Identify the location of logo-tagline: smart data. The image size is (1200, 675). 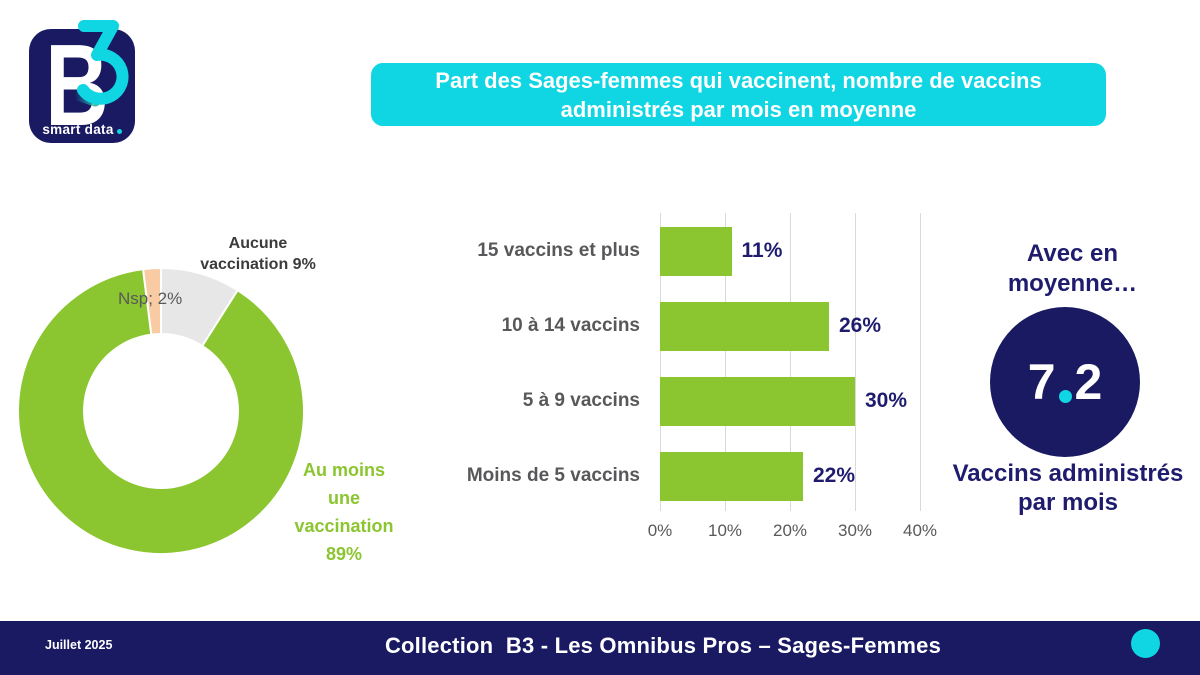
(82, 129).